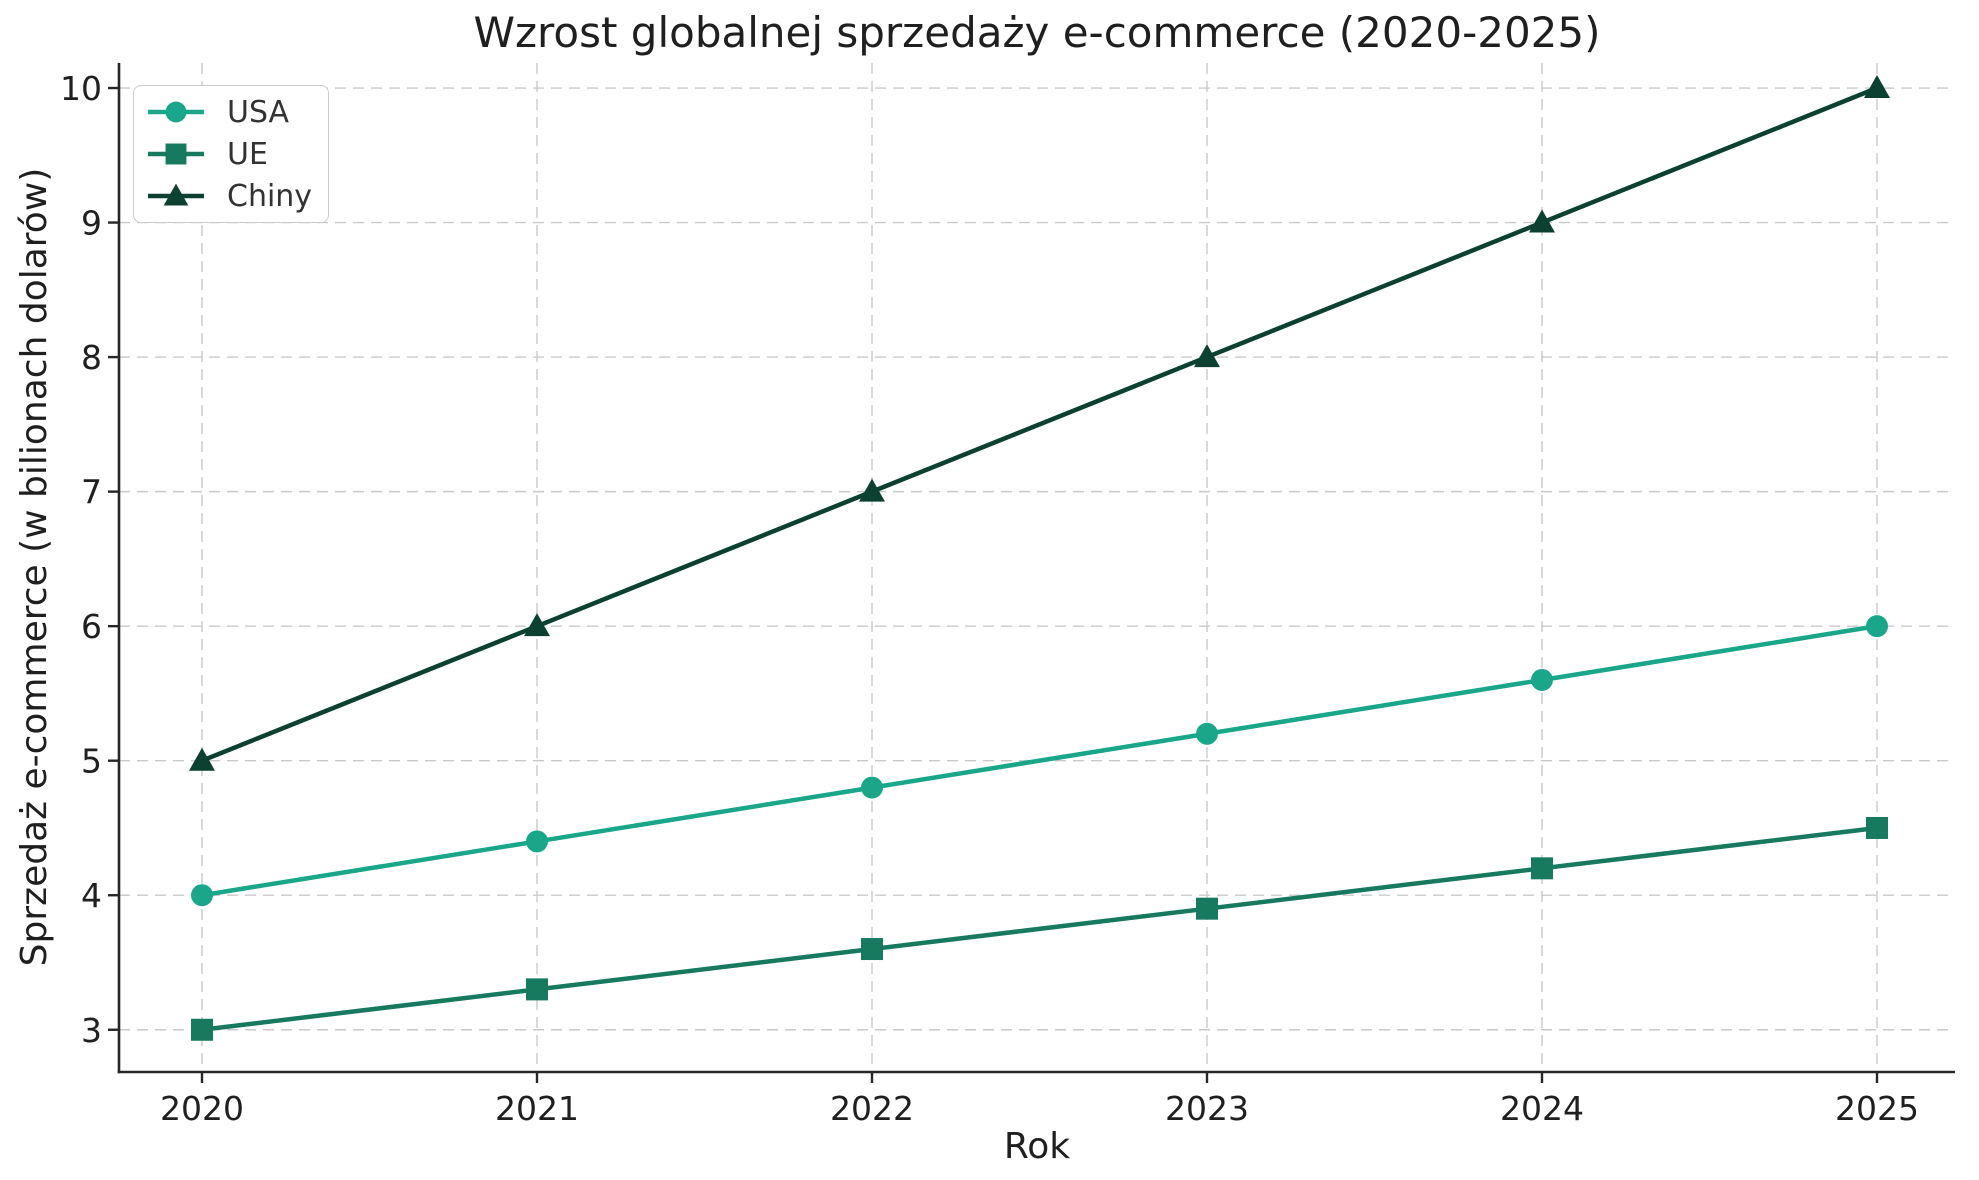 The image size is (1979, 1180). What do you see at coordinates (872, 1108) in the screenshot?
I see `x-tick-label: 2022` at bounding box center [872, 1108].